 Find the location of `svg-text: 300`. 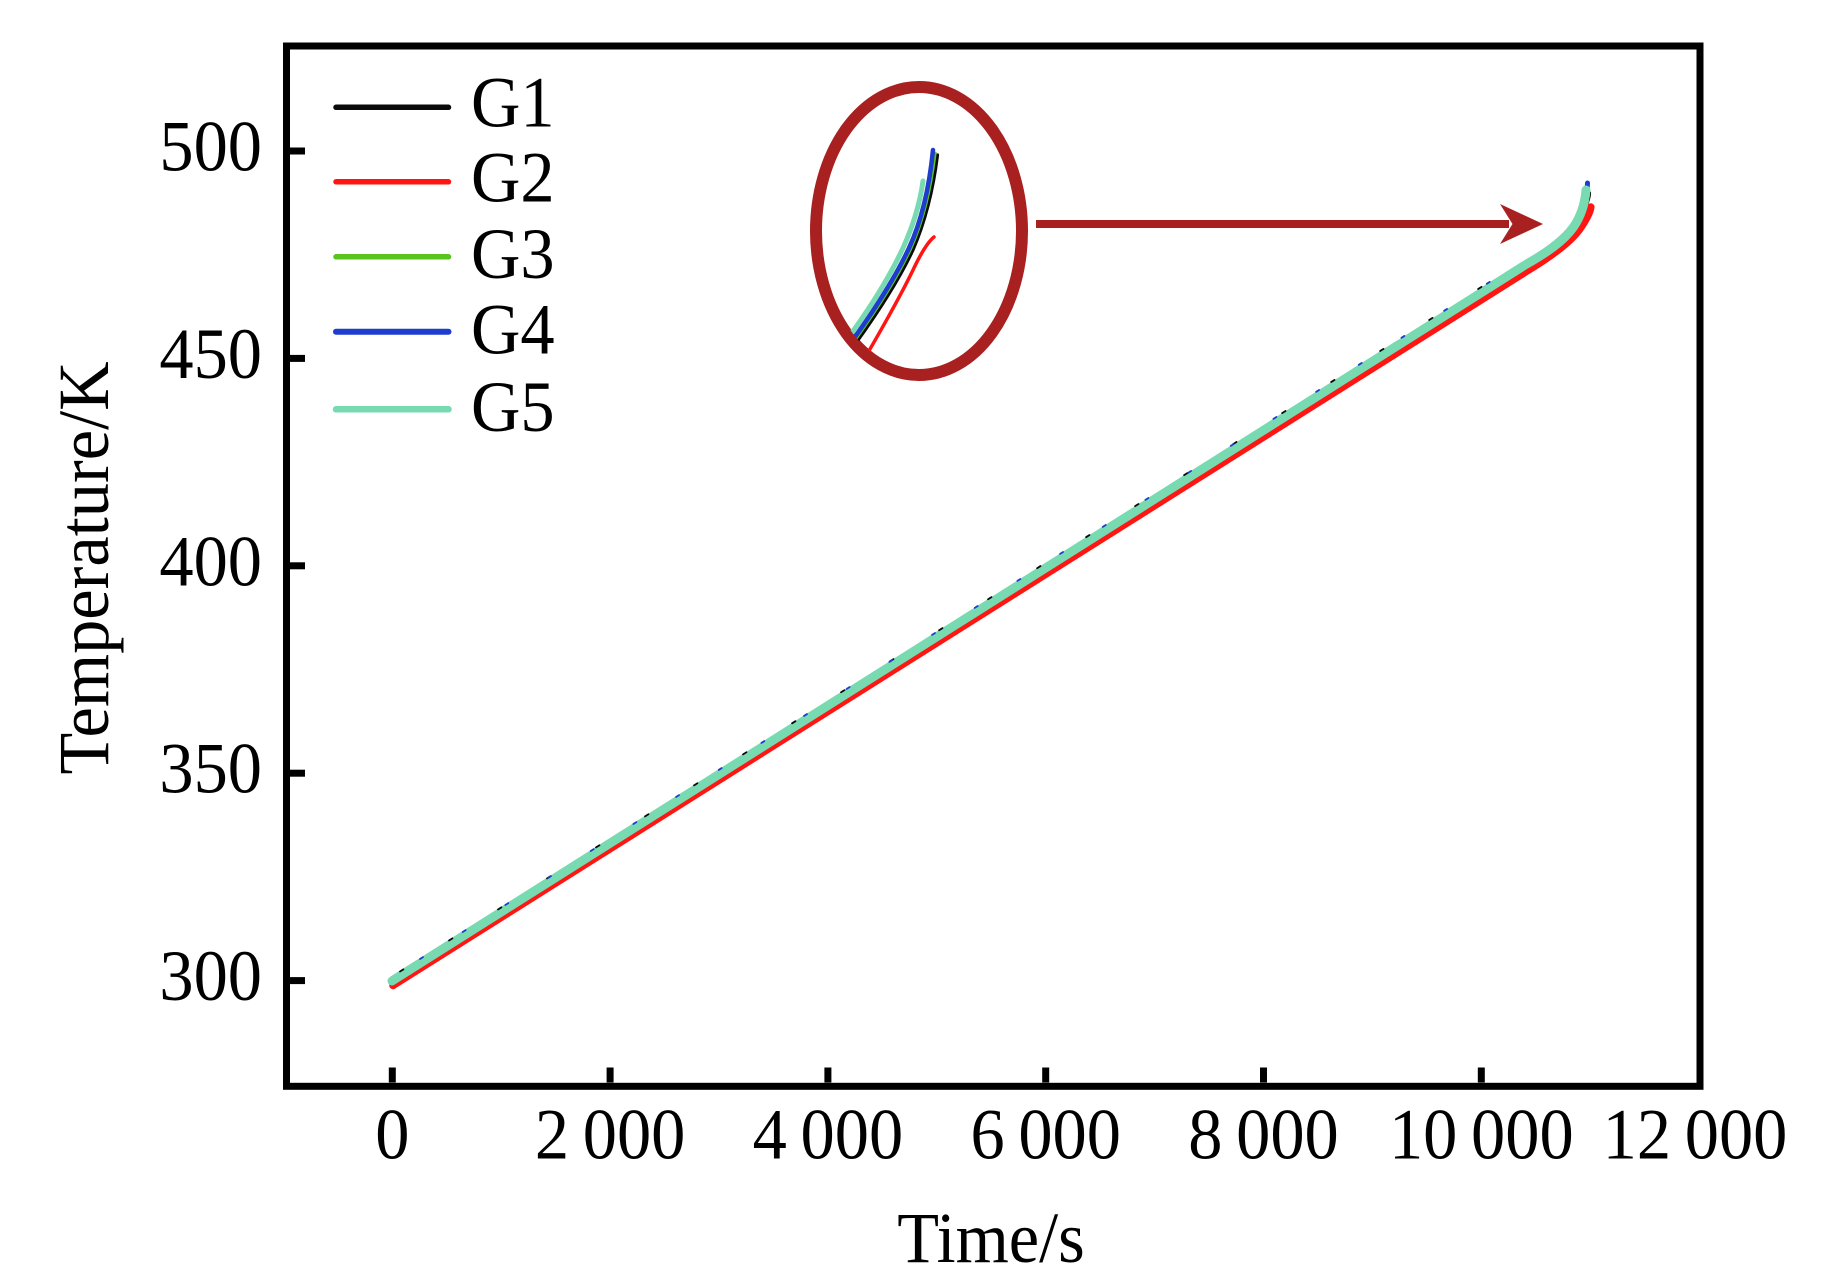

svg-text: 300 is located at coordinates (210, 977).